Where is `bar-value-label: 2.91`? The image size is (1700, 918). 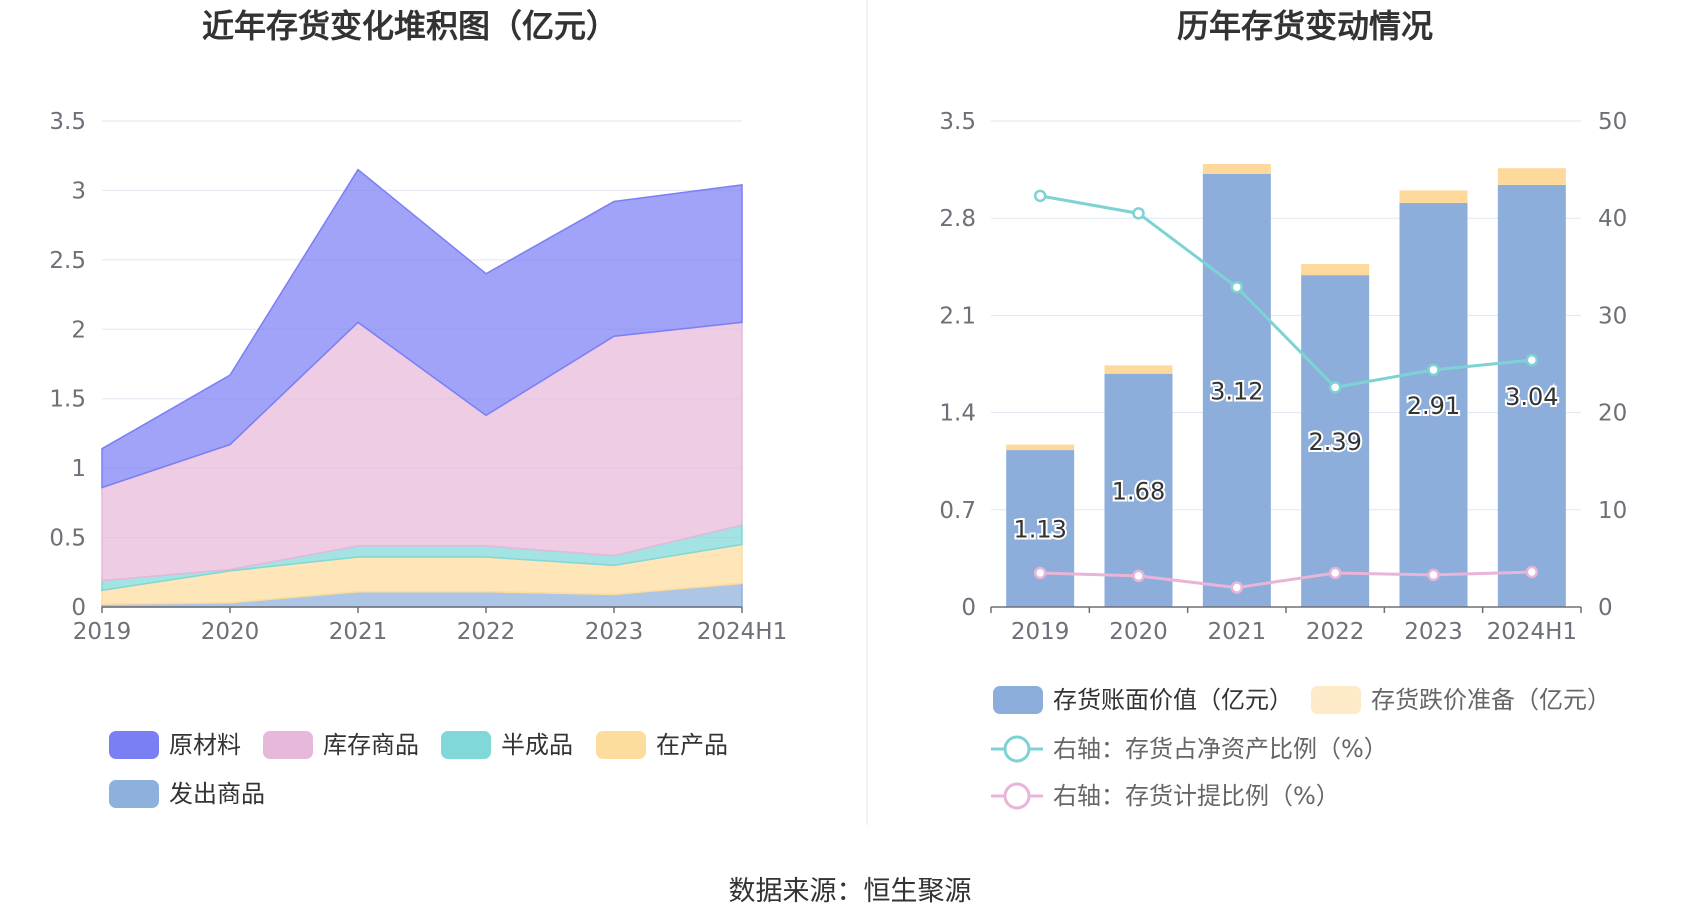
bar-value-label: 2.91 is located at coordinates (1433, 406).